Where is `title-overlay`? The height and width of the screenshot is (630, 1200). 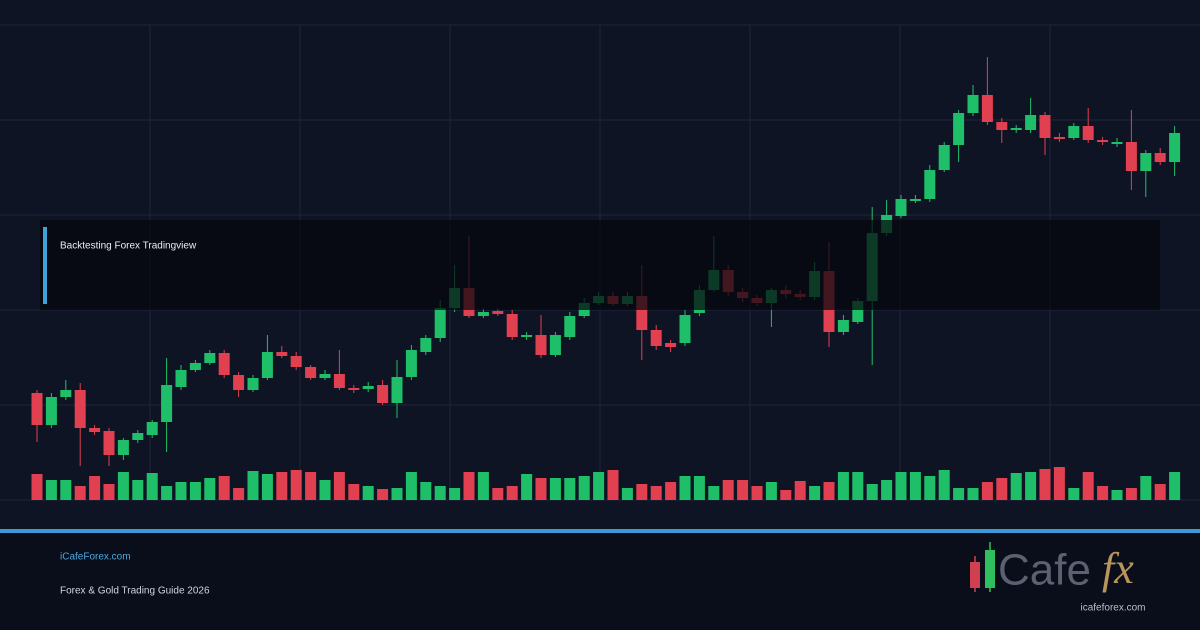 title-overlay is located at coordinates (600, 265).